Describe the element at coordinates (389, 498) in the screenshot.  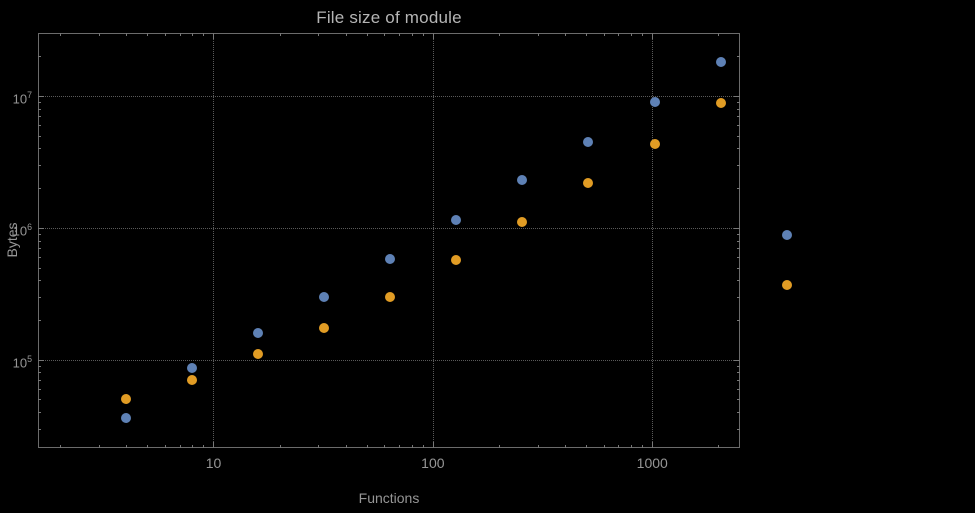
I see `x-axis-label: Functions` at that location.